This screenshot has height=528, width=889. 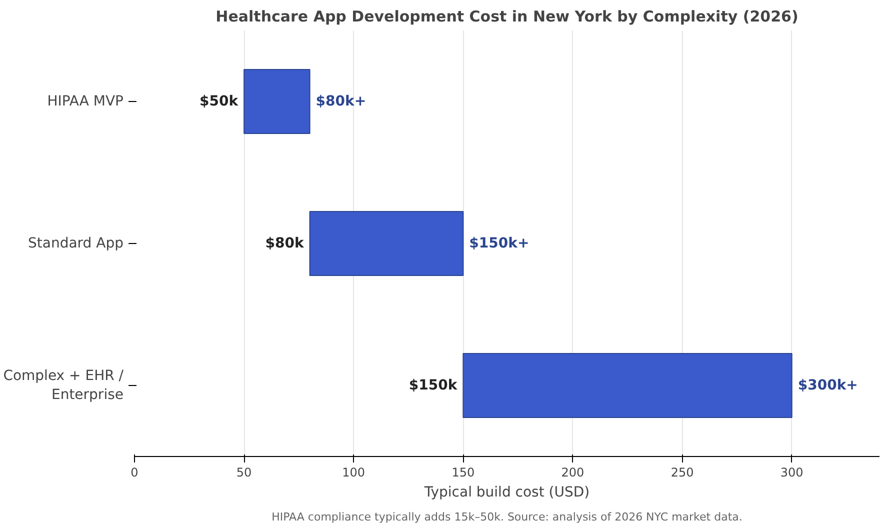 I want to click on y-tick-label: Standard App, so click(x=76, y=244).